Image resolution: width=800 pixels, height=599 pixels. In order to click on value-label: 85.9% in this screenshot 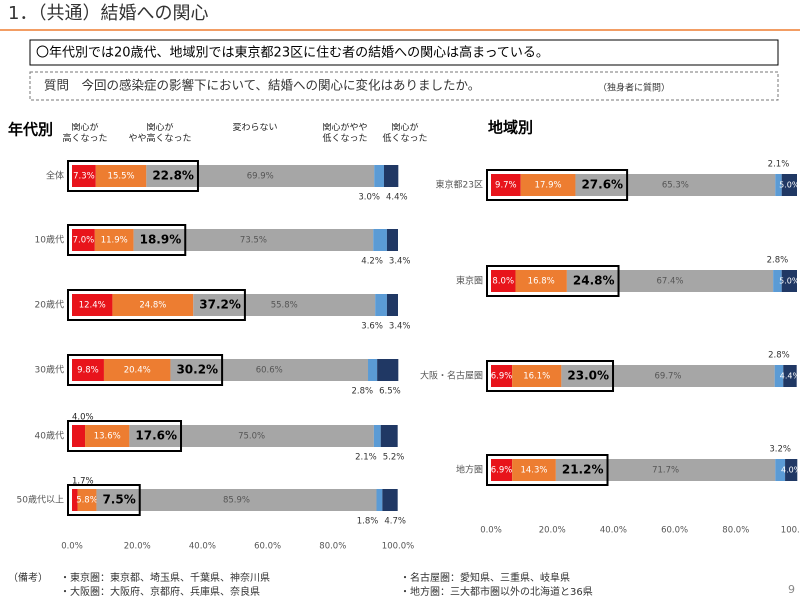, I will do `click(236, 501)`.